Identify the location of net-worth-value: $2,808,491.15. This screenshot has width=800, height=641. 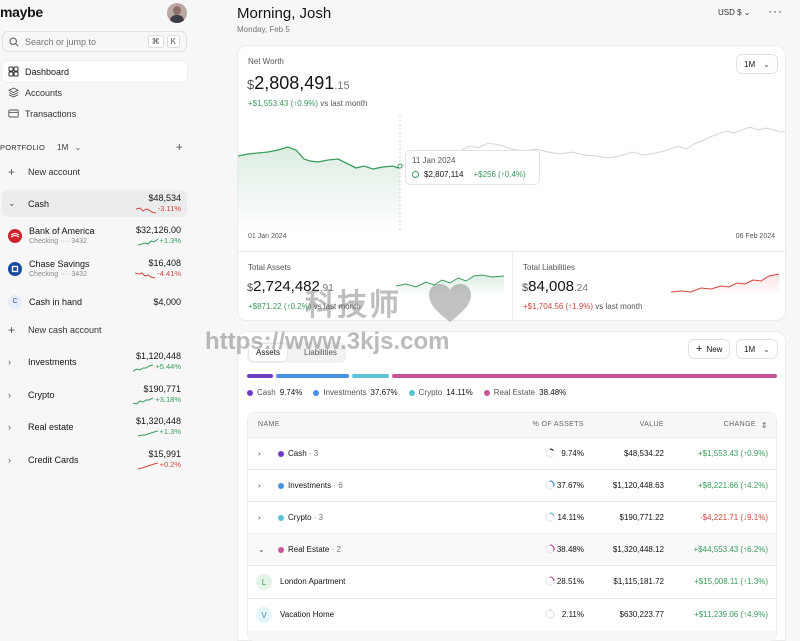
(298, 83).